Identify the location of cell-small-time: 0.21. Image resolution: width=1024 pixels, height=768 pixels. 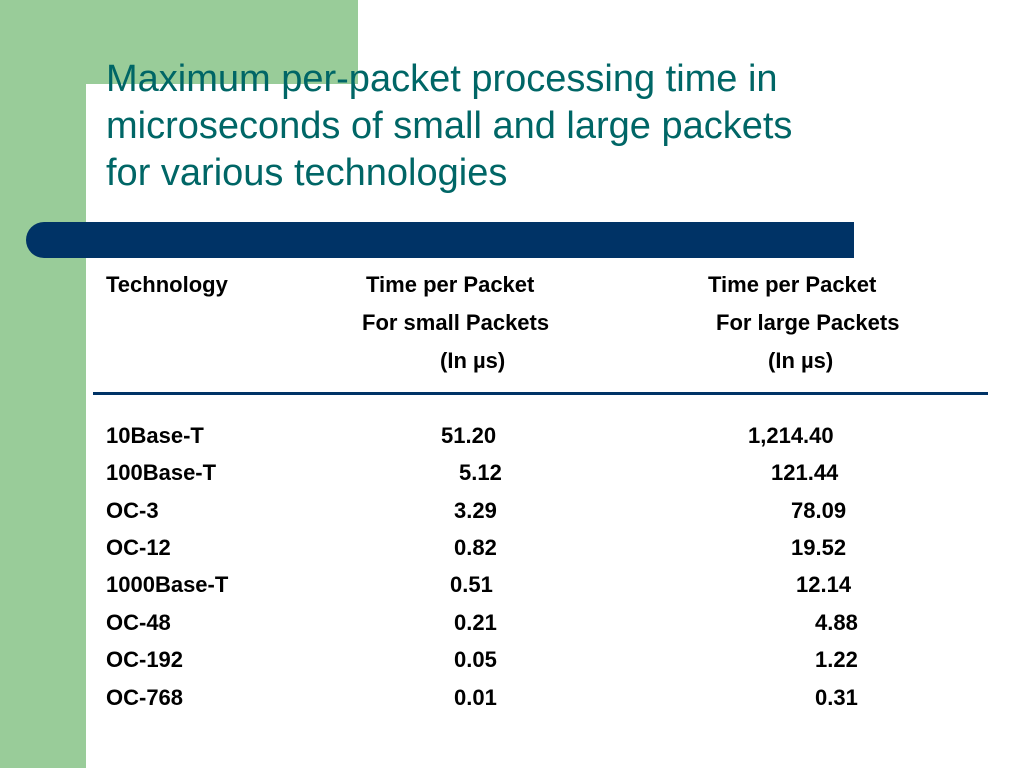
(475, 622).